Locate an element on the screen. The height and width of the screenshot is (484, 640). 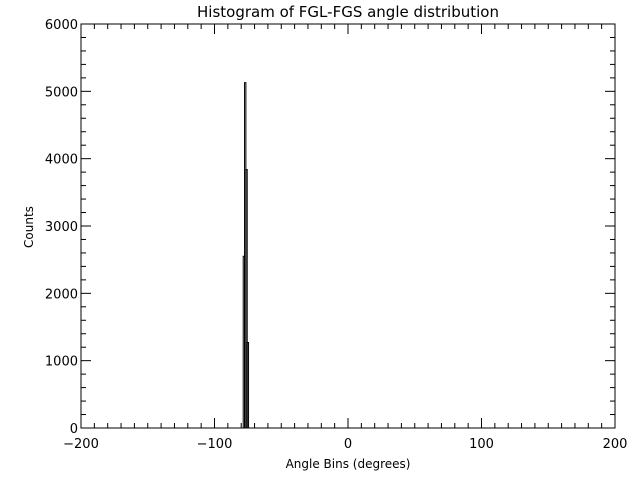
y-tick-label: 6000 is located at coordinates (61, 25).